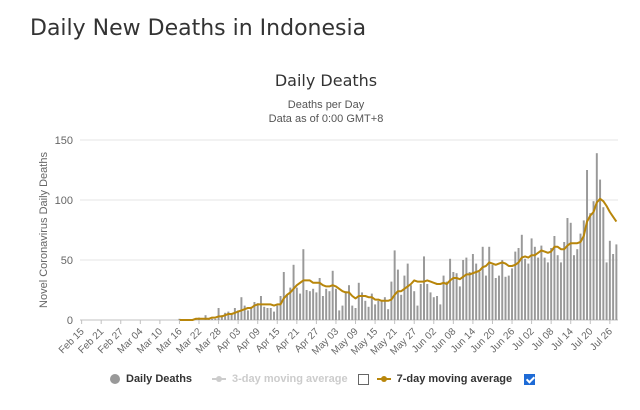 The height and width of the screenshot is (410, 640). Describe the element at coordinates (454, 379) in the screenshot. I see `legend-label-7day-average: 7-day moving average` at that location.